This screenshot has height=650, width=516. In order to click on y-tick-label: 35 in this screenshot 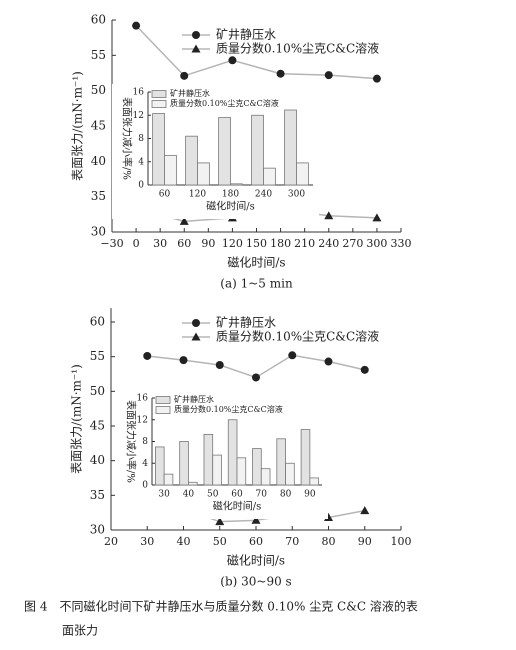, I will do `click(98, 196)`.